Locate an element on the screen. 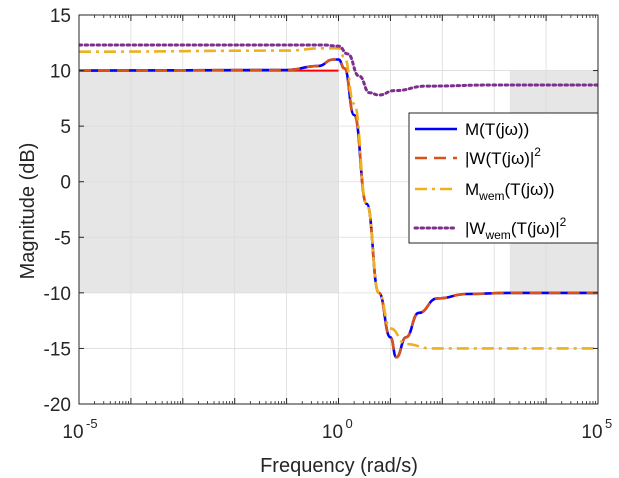 This screenshot has height=478, width=619. legend-label-main: |W is located at coordinates (475, 228).